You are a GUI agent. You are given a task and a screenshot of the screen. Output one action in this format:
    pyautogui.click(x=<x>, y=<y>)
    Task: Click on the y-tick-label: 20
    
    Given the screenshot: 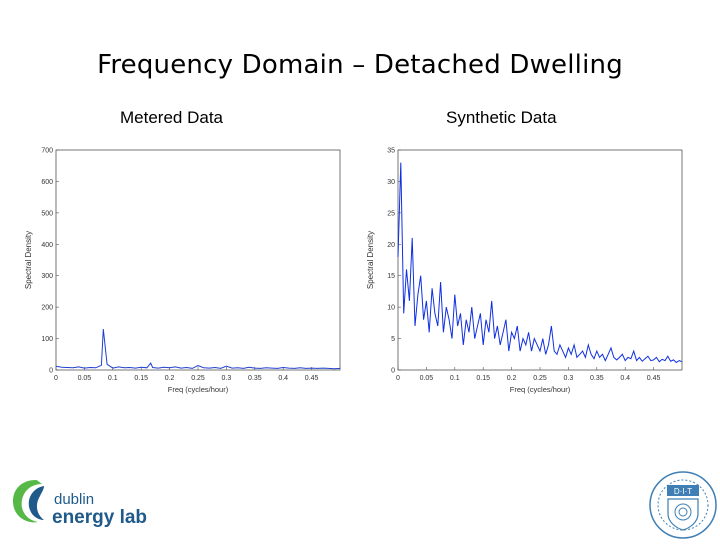 What is the action you would take?
    pyautogui.click(x=391, y=245)
    